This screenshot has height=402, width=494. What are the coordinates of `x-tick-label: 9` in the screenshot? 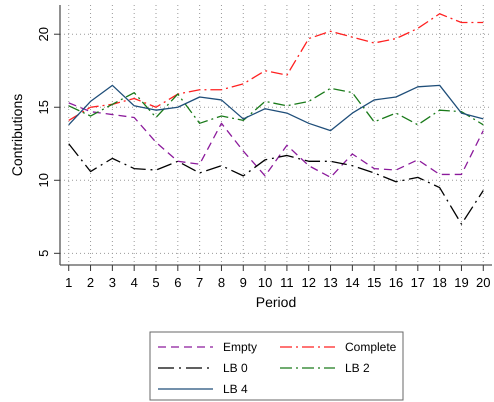 It's located at (243, 282).